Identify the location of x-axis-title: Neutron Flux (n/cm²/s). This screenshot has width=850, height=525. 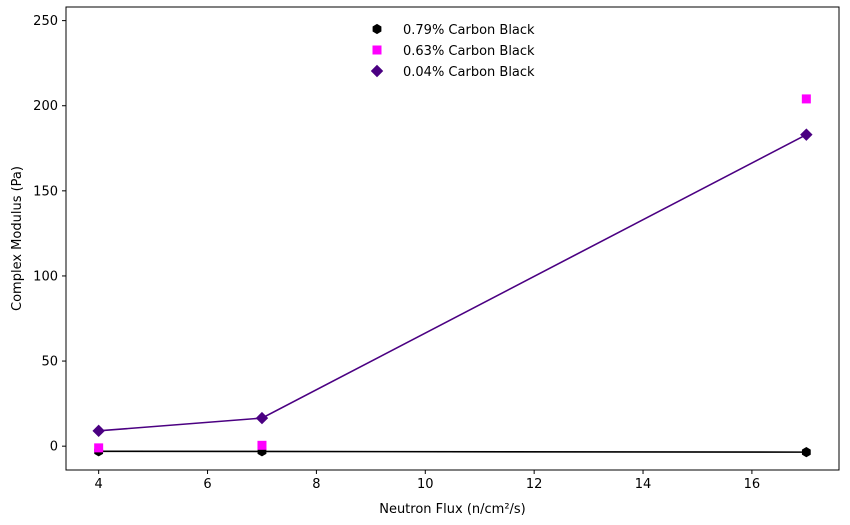
(452, 509).